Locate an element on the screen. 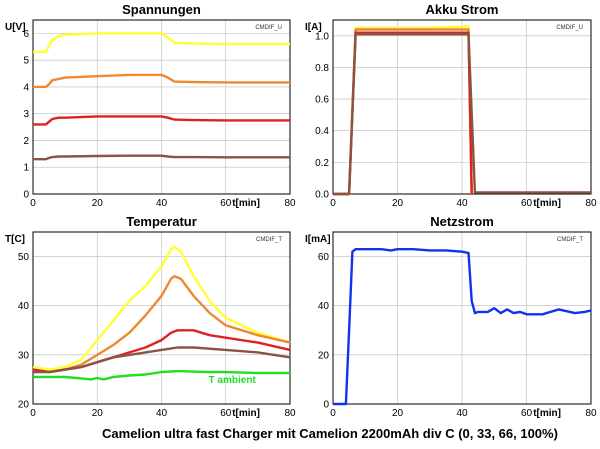  y-tick-label: 0.2 is located at coordinates (322, 163).